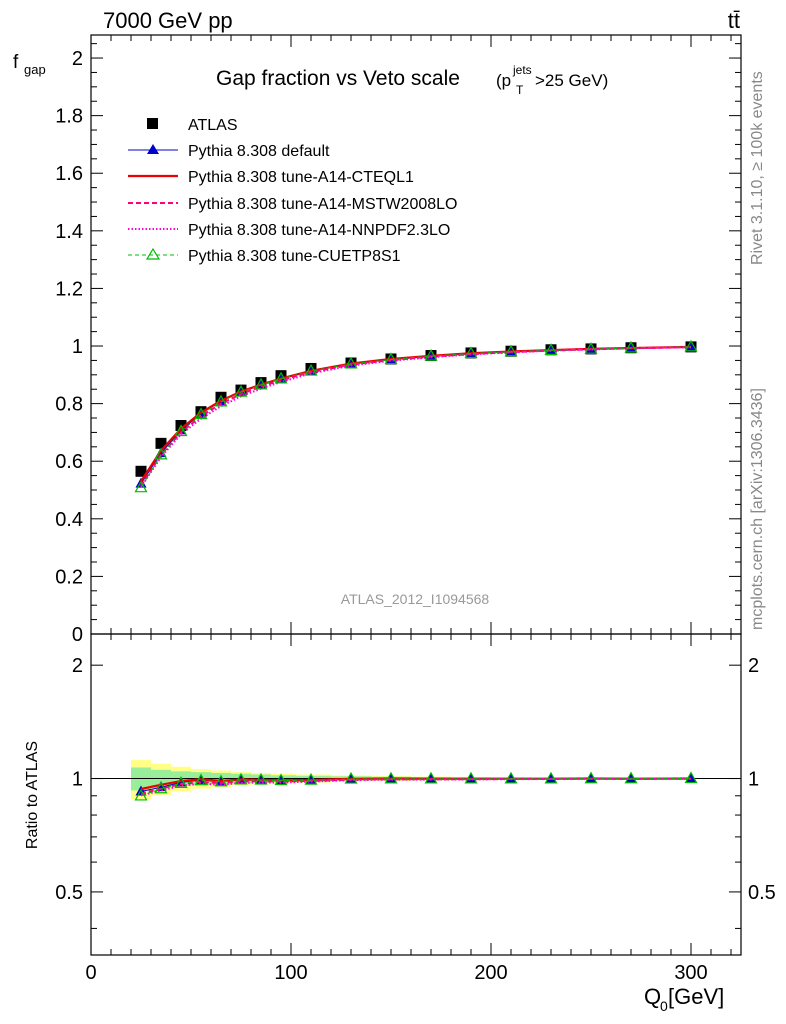  What do you see at coordinates (213, 125) in the screenshot?
I see `legend-label-atlas: ATLAS` at bounding box center [213, 125].